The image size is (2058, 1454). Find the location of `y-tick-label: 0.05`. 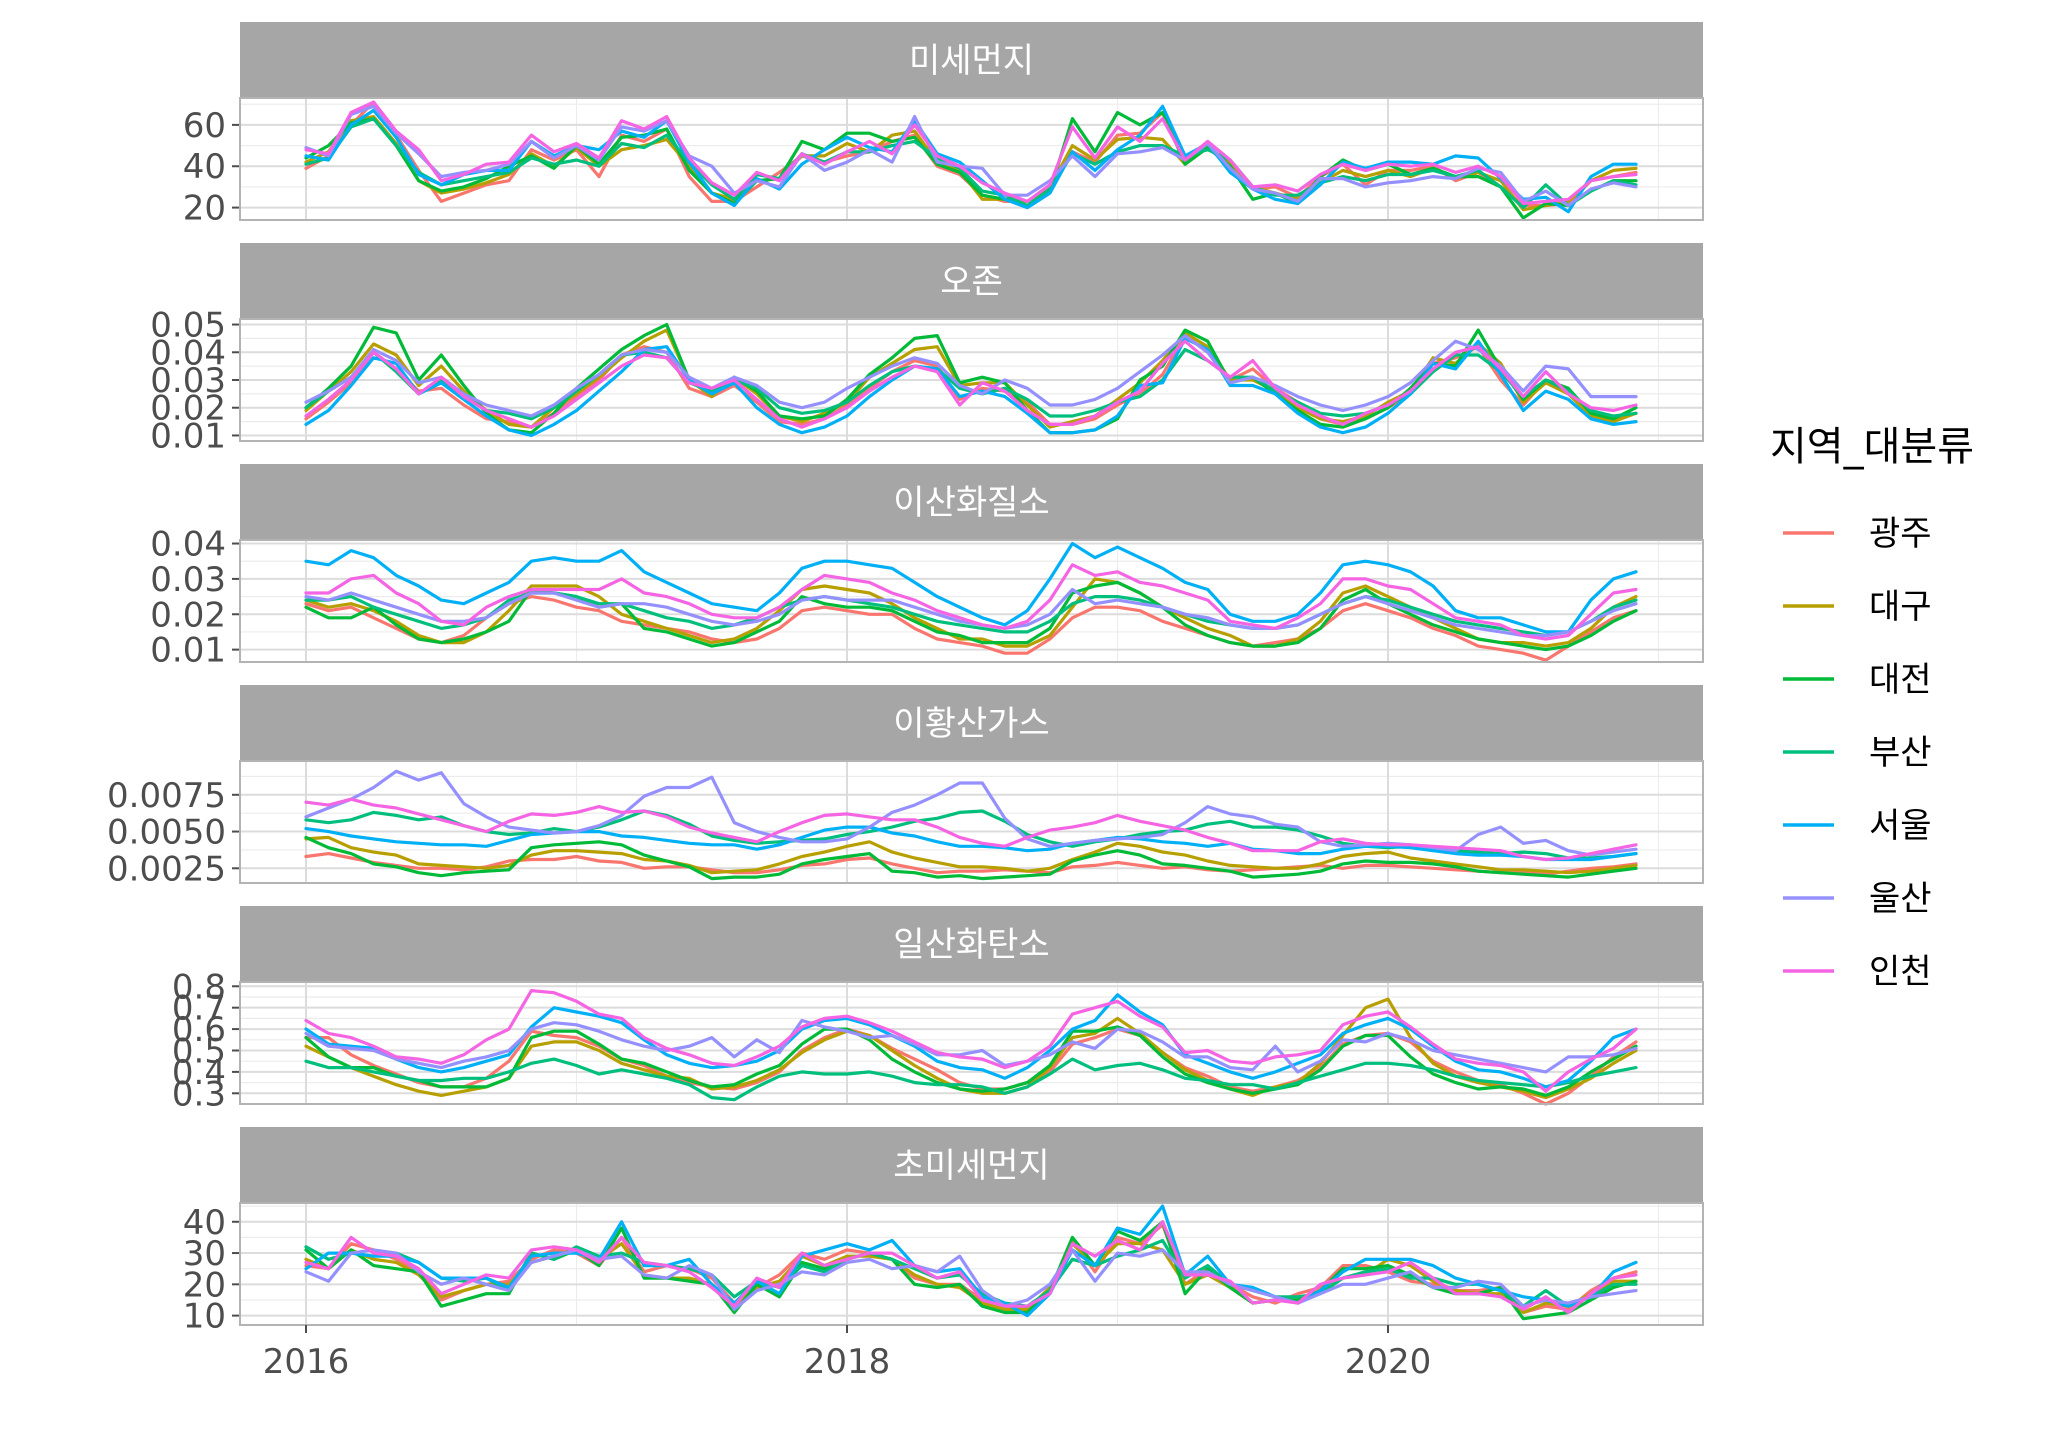

y-tick-label: 0.05 is located at coordinates (188, 326).